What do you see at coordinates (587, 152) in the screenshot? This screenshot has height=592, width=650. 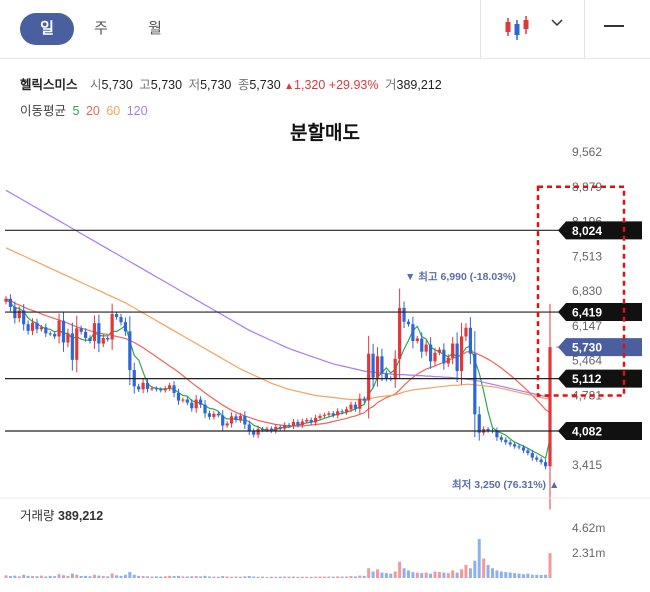 I see `y-tick-label: 9,562` at bounding box center [587, 152].